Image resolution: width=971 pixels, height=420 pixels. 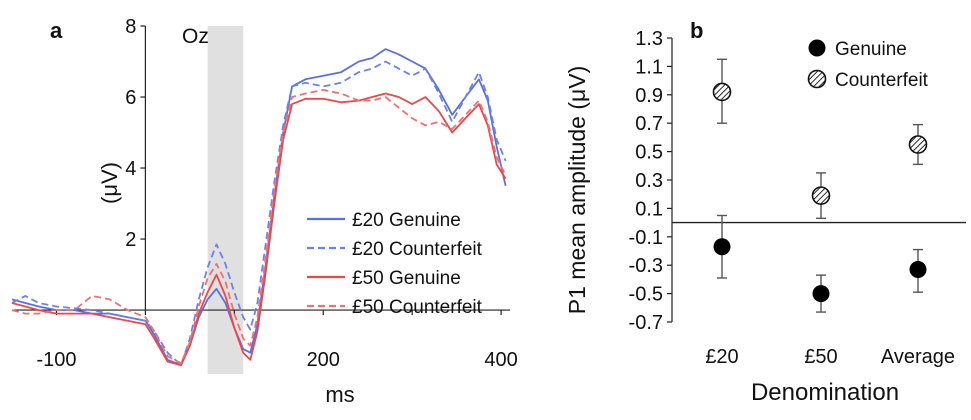 I want to click on x-tick-label: 200, so click(x=323, y=360).